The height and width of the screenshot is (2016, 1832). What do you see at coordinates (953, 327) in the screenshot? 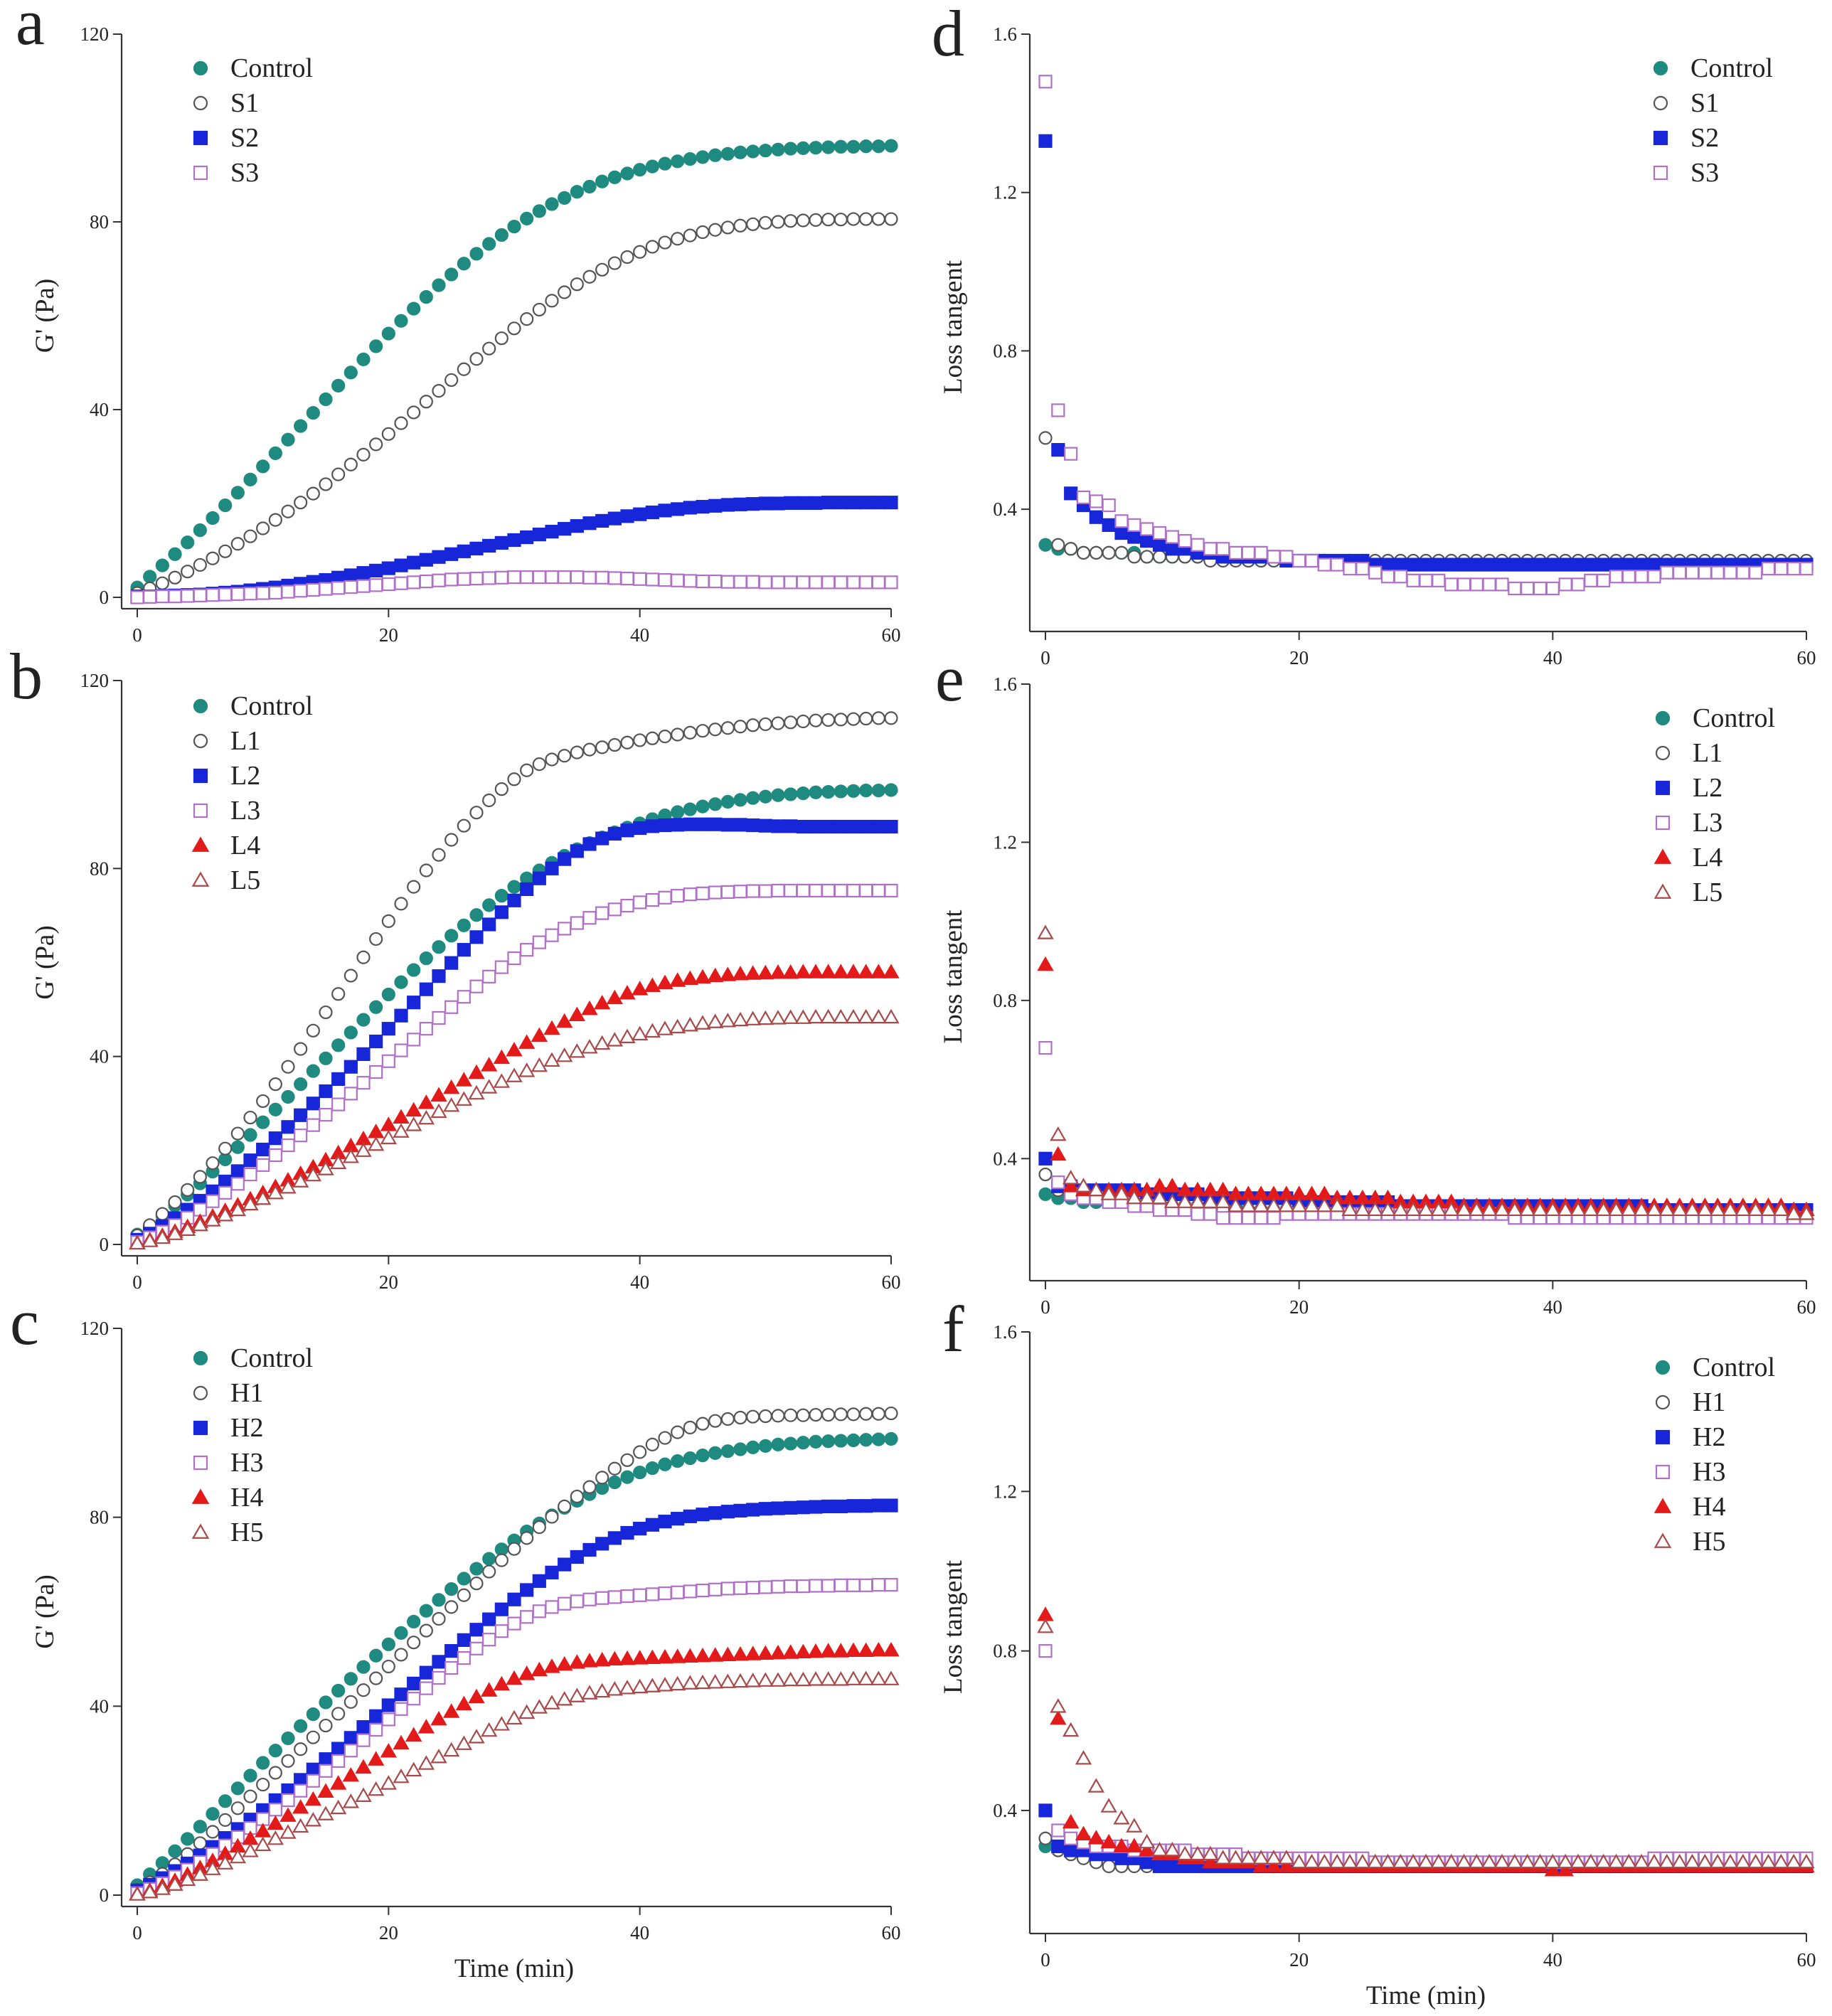
I see `y-axis-title: Loss tangent` at bounding box center [953, 327].